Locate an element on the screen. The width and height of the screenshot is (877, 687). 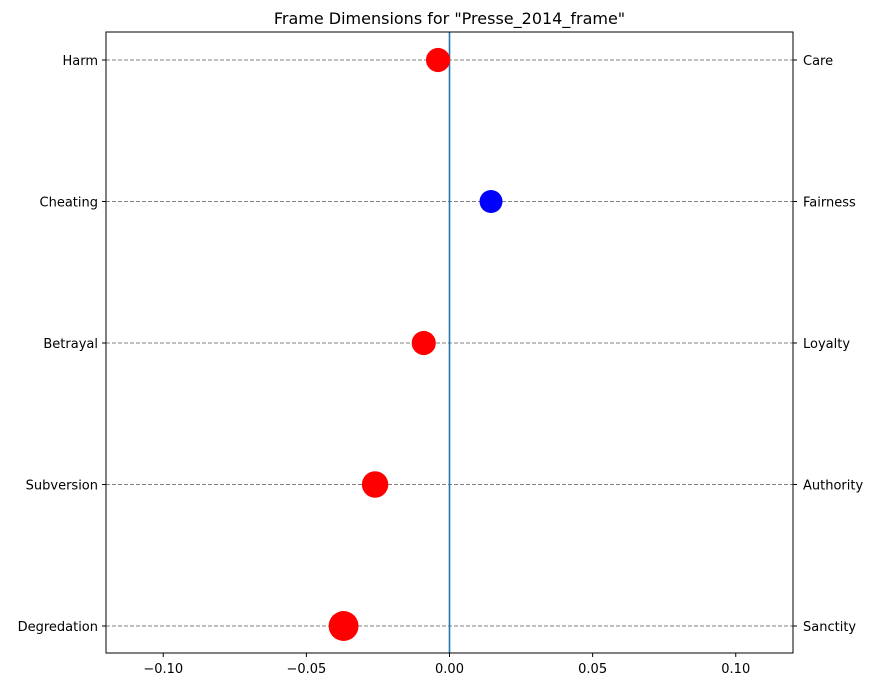
y-tick-label-right: Sanctity is located at coordinates (829, 627).